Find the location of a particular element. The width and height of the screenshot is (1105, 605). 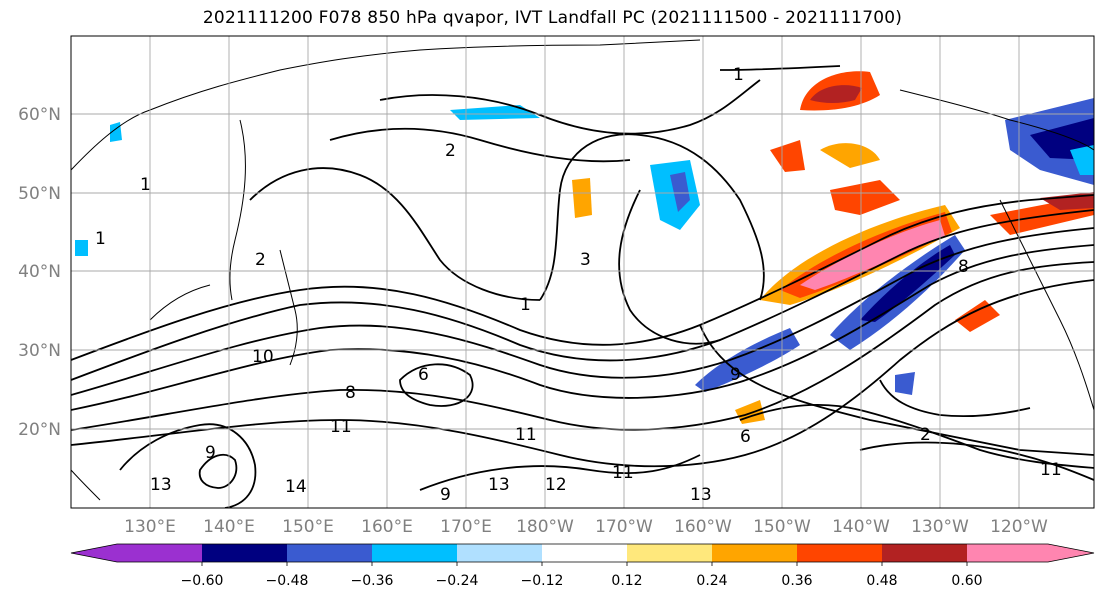

colorbar-tick-label: 0.48 is located at coordinates (881, 581).